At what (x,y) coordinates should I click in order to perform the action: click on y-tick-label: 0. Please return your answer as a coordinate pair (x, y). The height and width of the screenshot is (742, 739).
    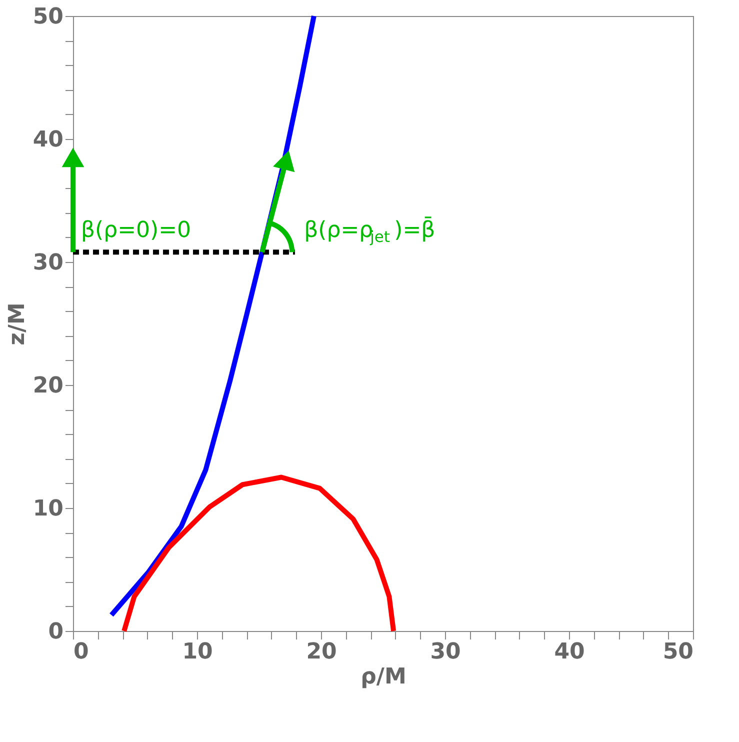
    Looking at the image, I should click on (56, 632).